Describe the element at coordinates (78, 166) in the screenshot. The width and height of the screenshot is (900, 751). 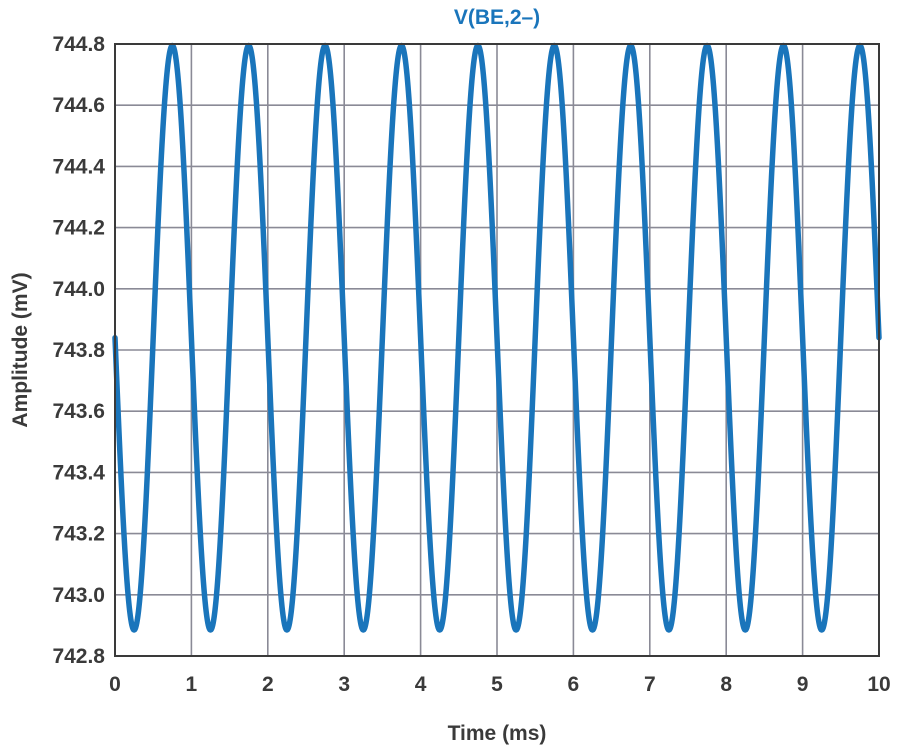
I see `y-tick-label: 744.4` at that location.